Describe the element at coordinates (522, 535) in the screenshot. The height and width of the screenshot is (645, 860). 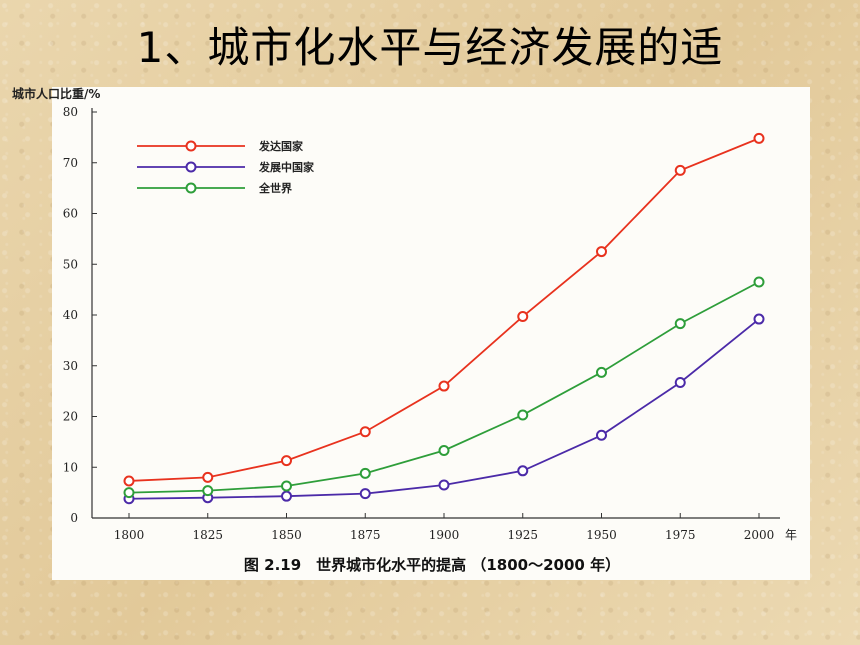
I see `x-tick-label: 1925` at that location.